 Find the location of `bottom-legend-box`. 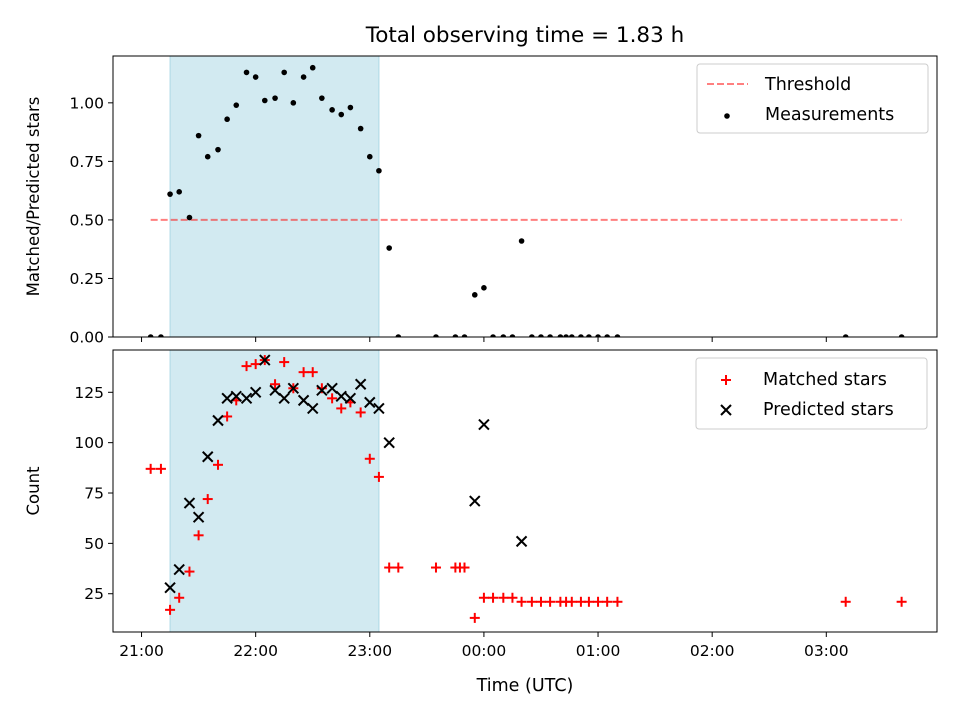

bottom-legend-box is located at coordinates (811, 393).